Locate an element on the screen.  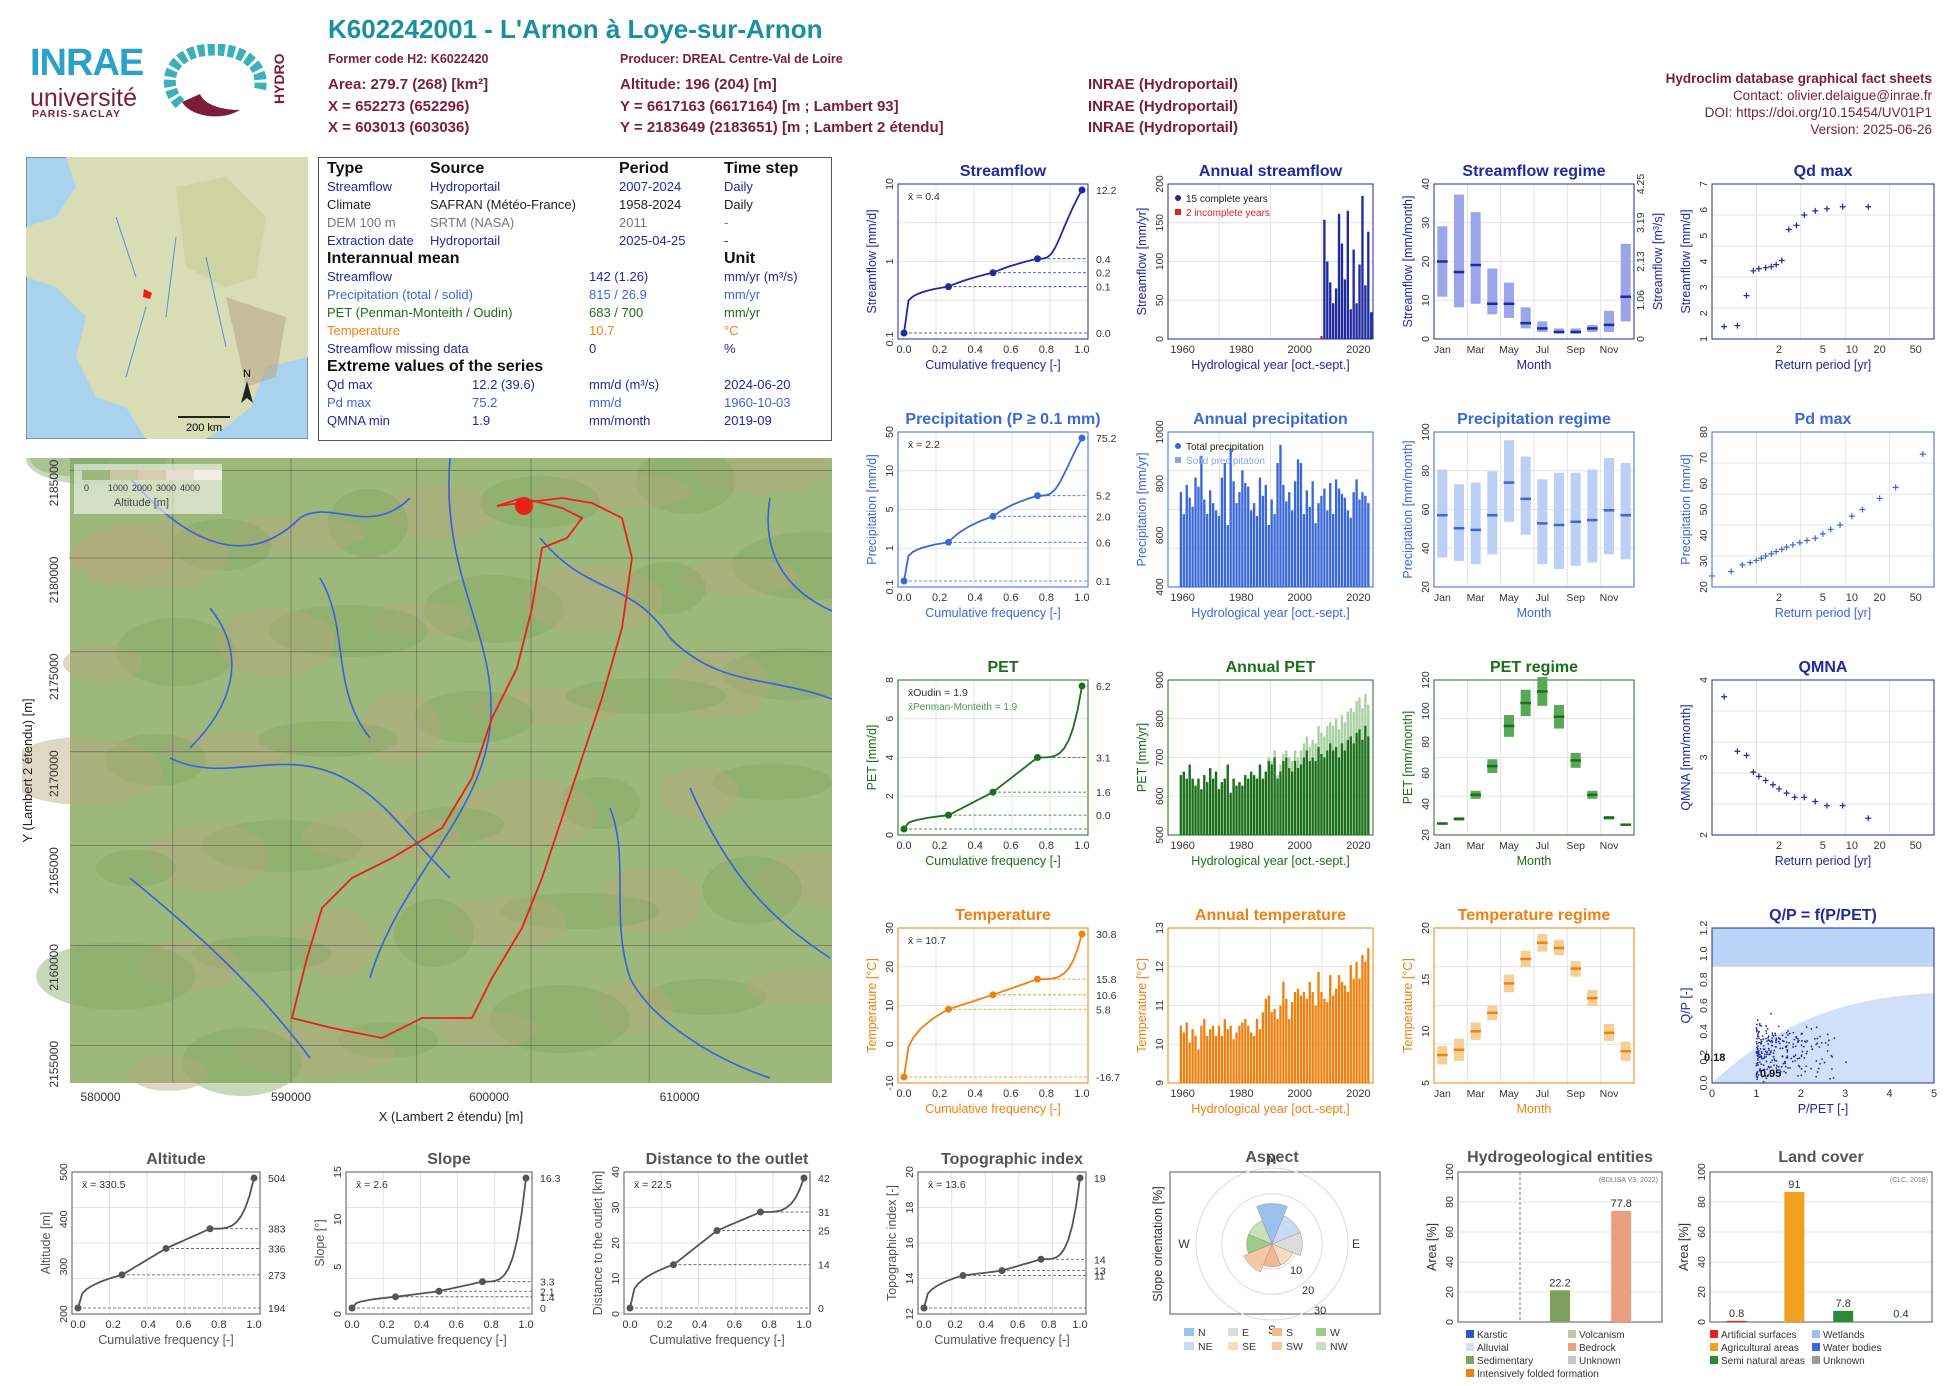
chart-title: Distance to the outlet is located at coordinates (727, 1159).